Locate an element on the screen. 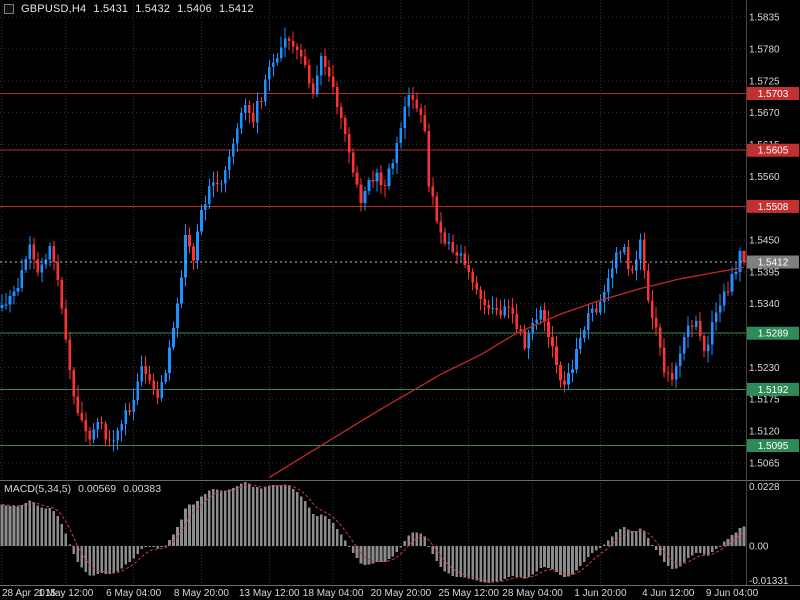  macd-axis-labels: 0.0228 0.00 -0.01331 is located at coordinates (769, 534).